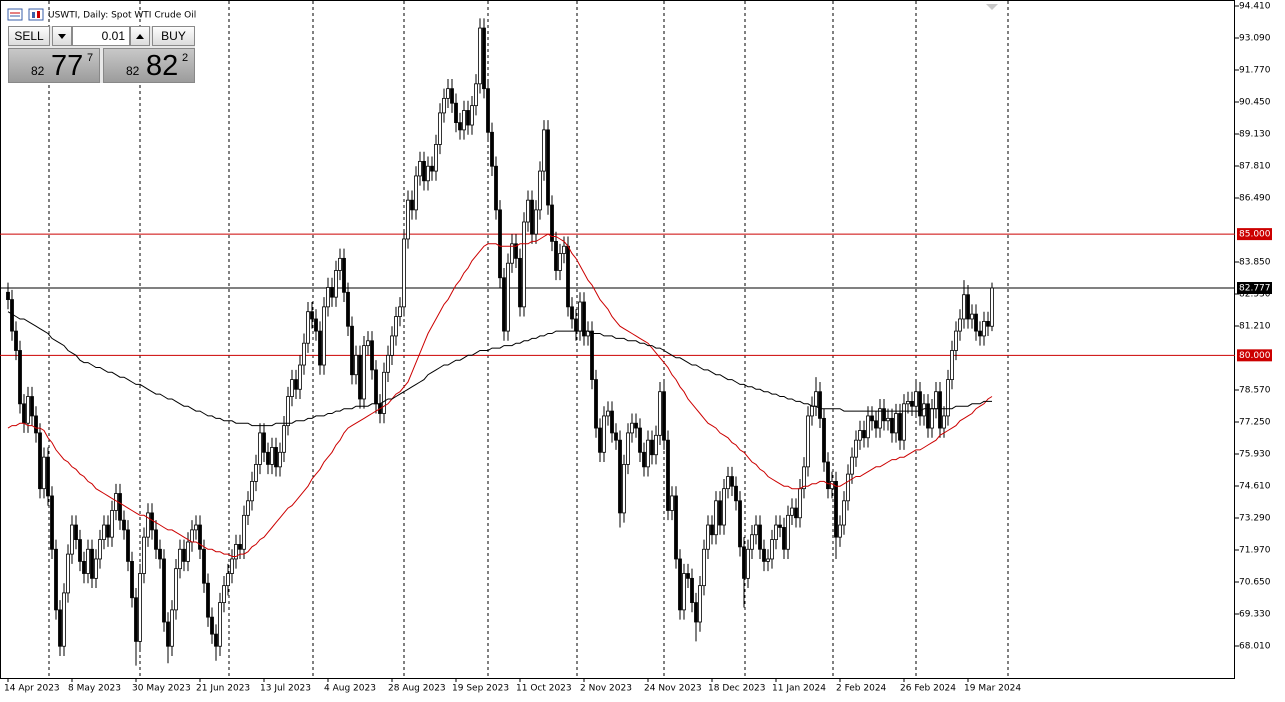 Image resolution: width=1285 pixels, height=702 pixels. Describe the element at coordinates (285, 689) in the screenshot. I see `x-tick-label: 13 Jul 2023` at that location.